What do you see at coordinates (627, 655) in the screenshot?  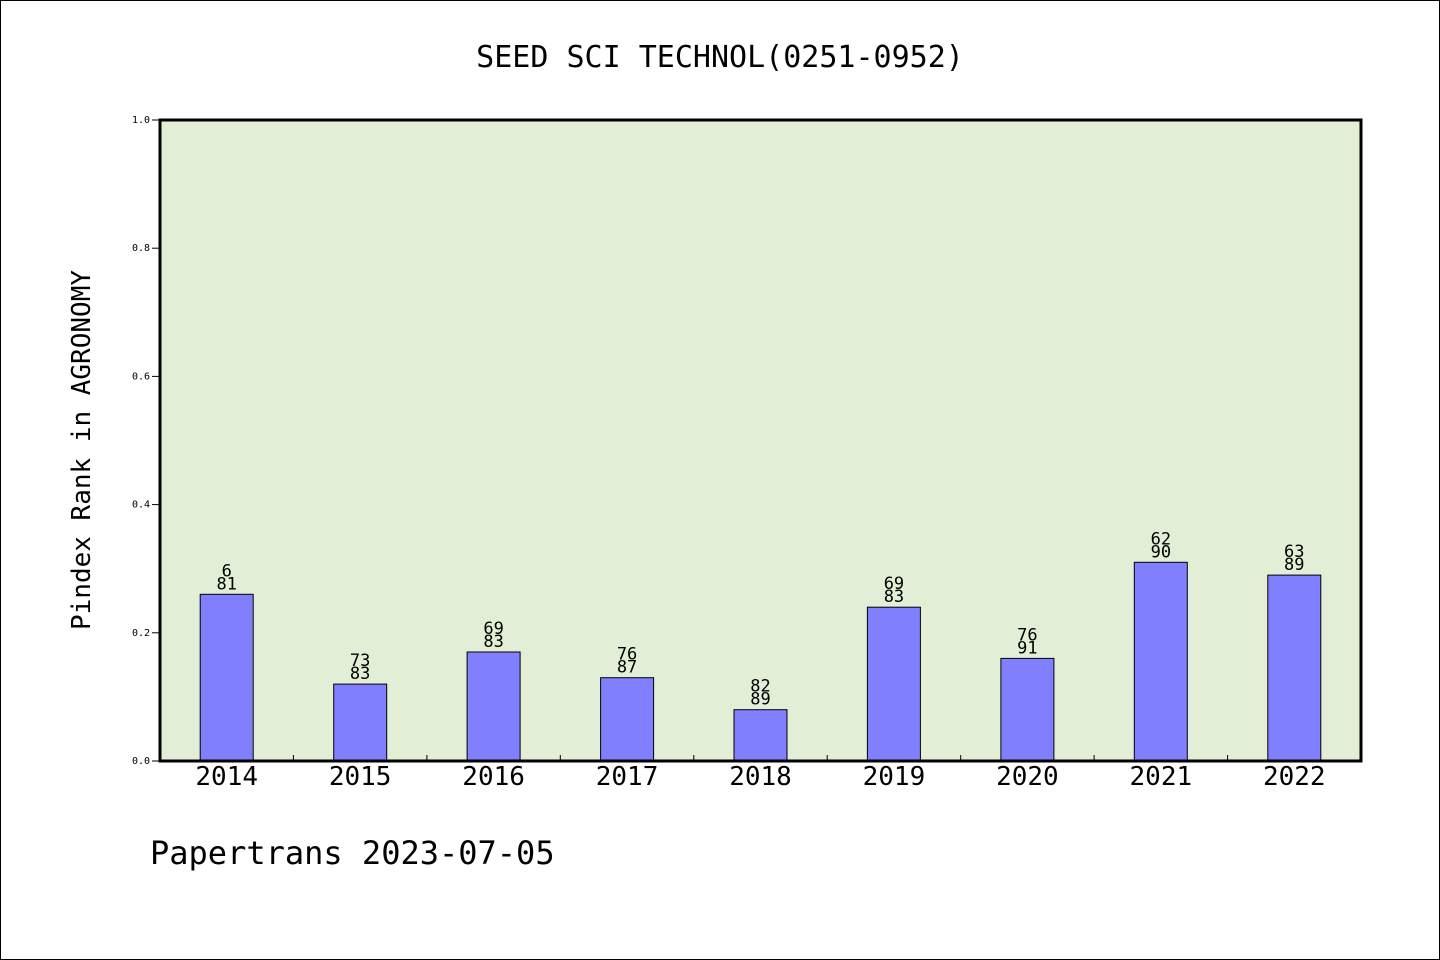 I see `bar-rank-label-2017: 76` at bounding box center [627, 655].